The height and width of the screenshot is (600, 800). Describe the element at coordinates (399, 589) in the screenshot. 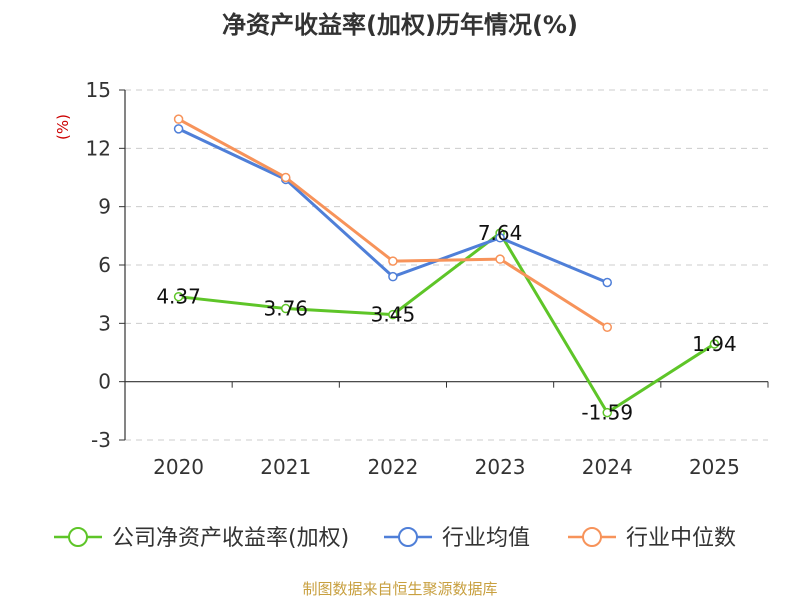

I see `source-note: 制图数据来自恒生聚源数据库` at that location.